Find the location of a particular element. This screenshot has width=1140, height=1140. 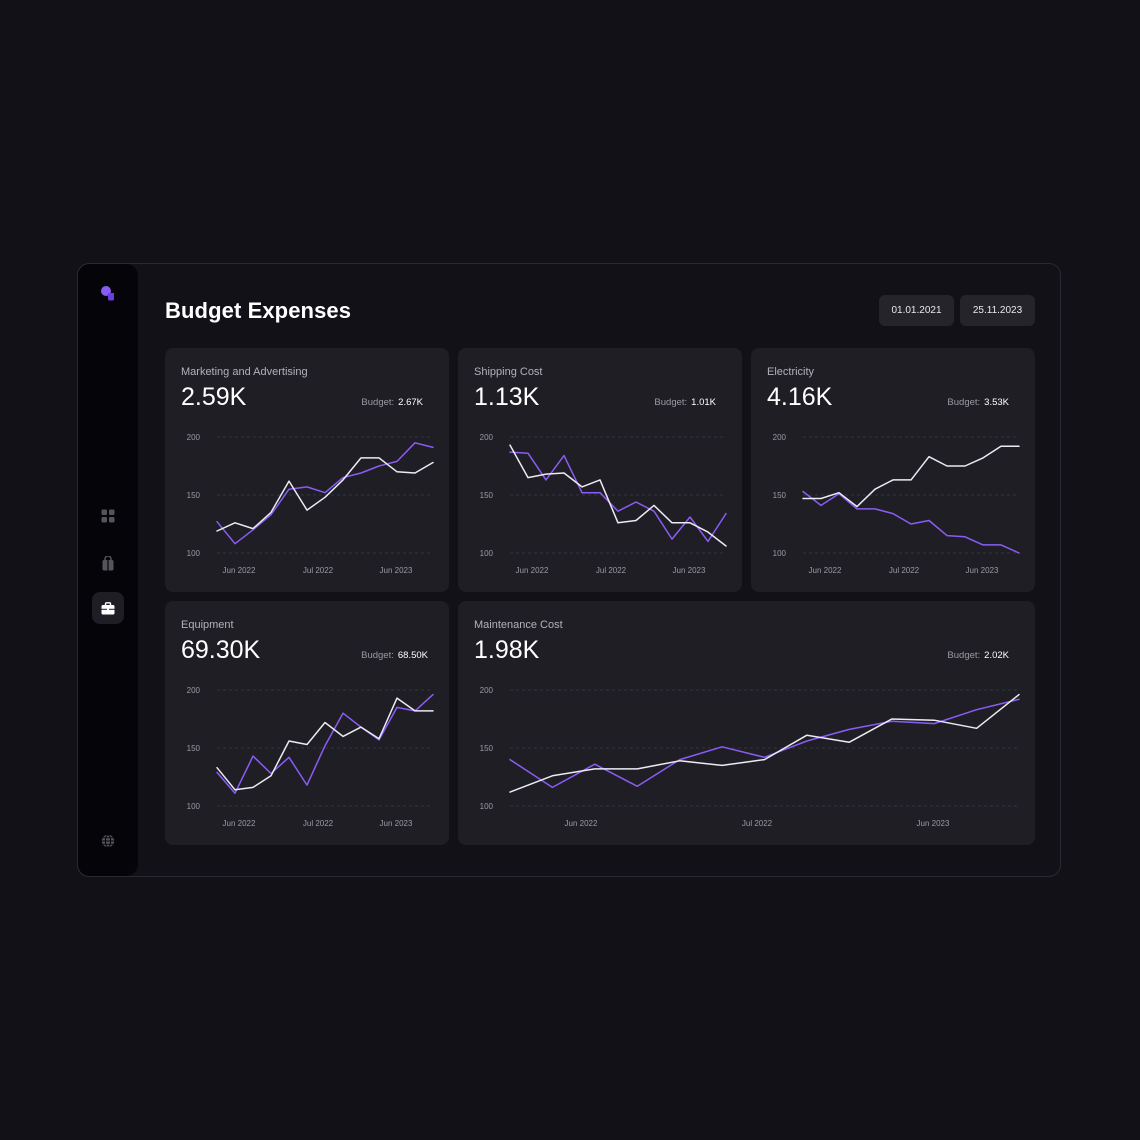

marketing-line-chart: 100 150 200 Jun 2022 Jul 2022 Jun 2023 is located at coordinates (310, 504).